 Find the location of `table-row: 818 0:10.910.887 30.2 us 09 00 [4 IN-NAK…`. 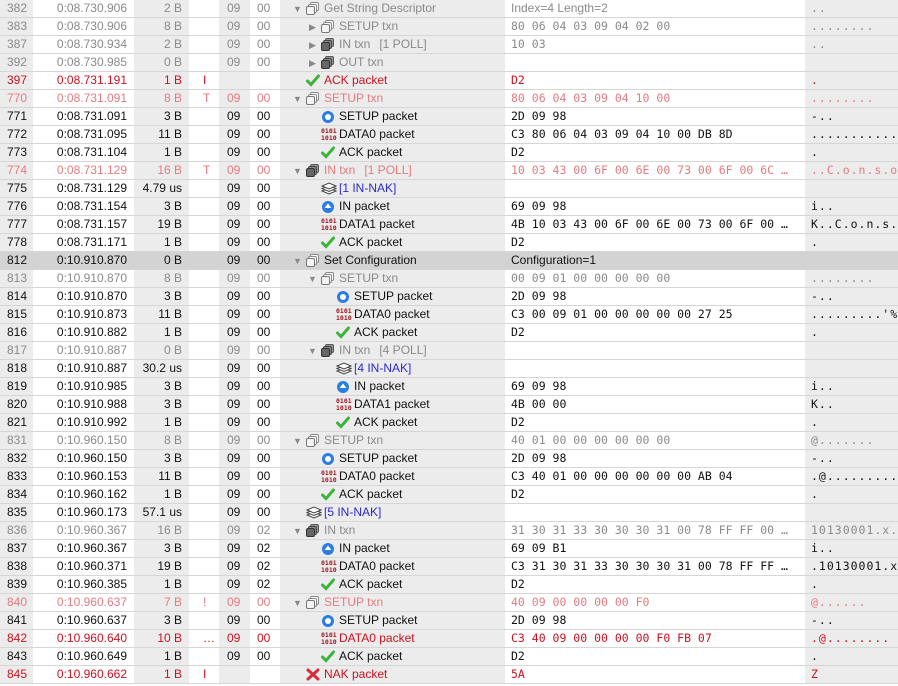

table-row: 818 0:10.910.887 30.2 us 09 00 [4 IN-NAK… is located at coordinates (449, 369).